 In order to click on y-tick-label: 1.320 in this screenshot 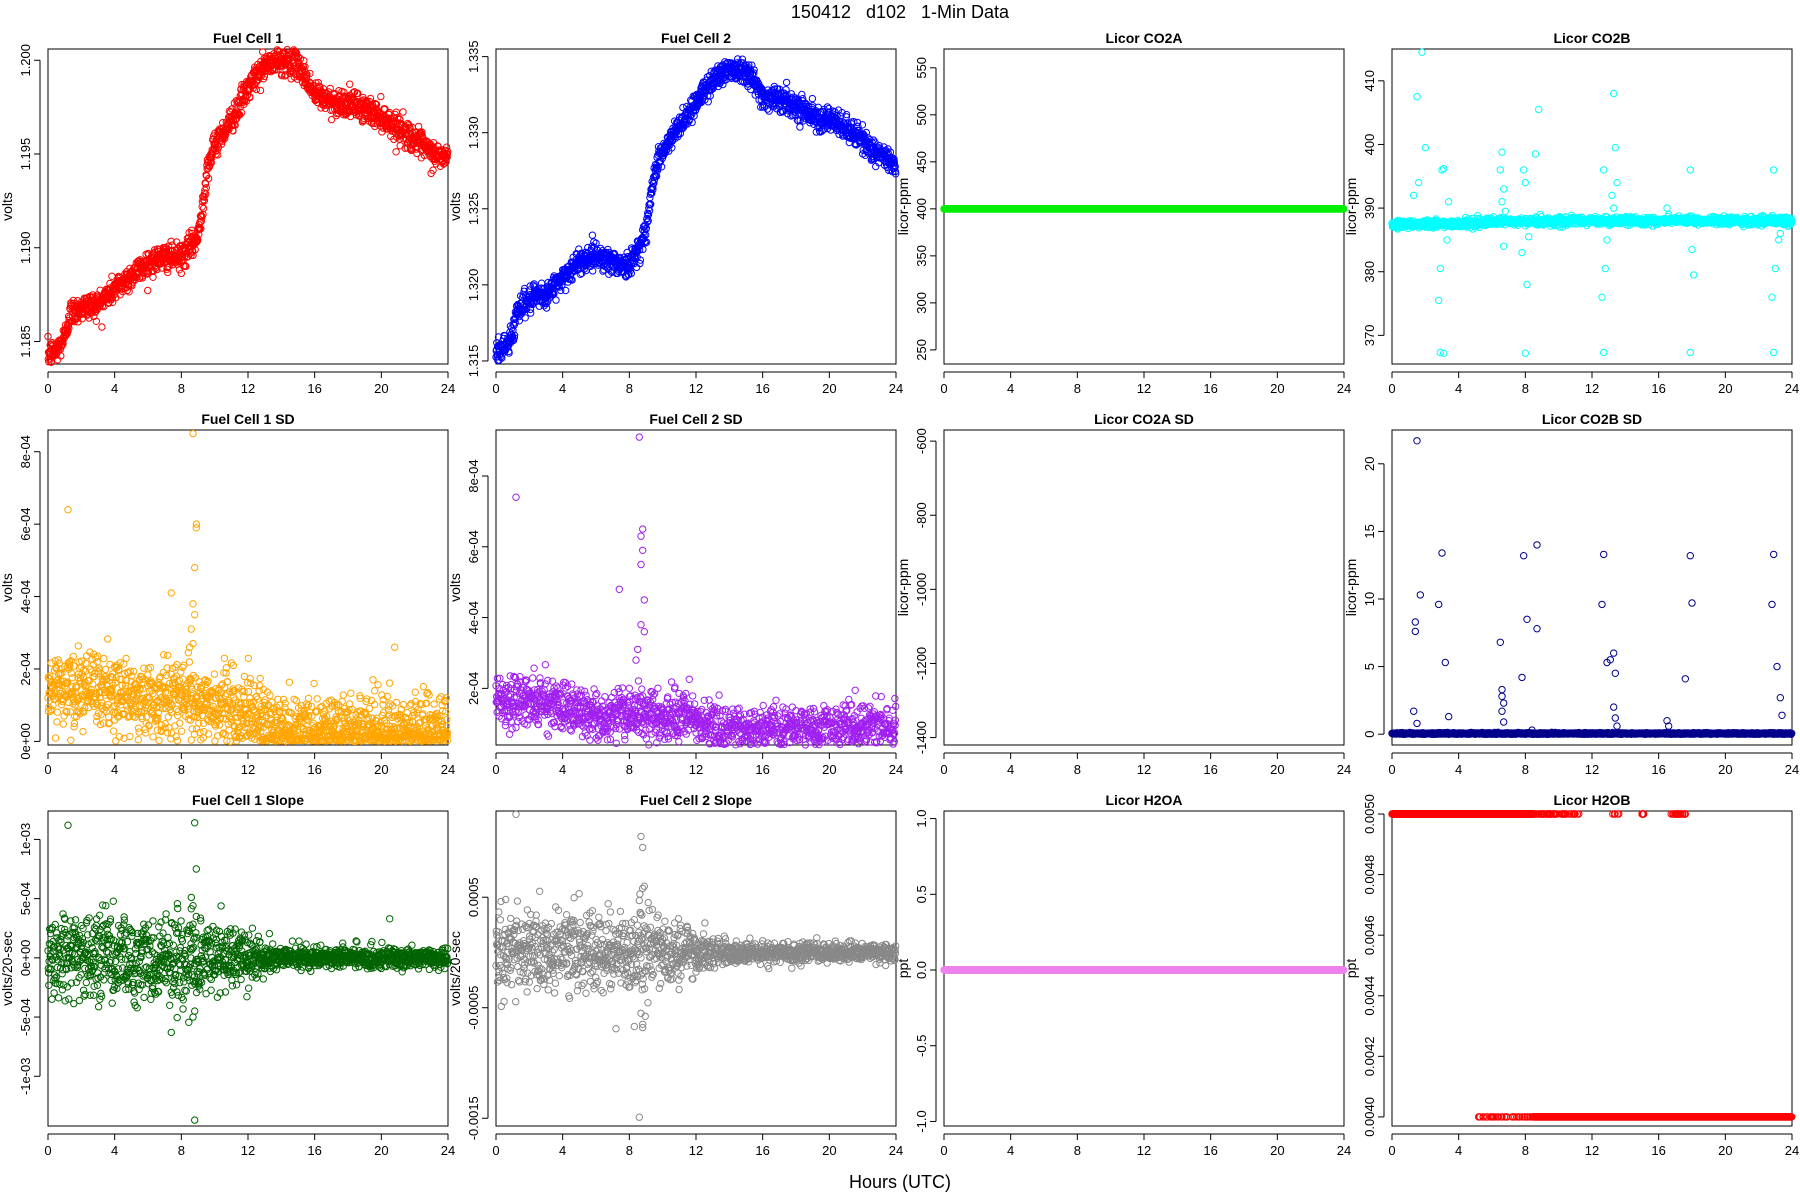, I will do `click(473, 285)`.